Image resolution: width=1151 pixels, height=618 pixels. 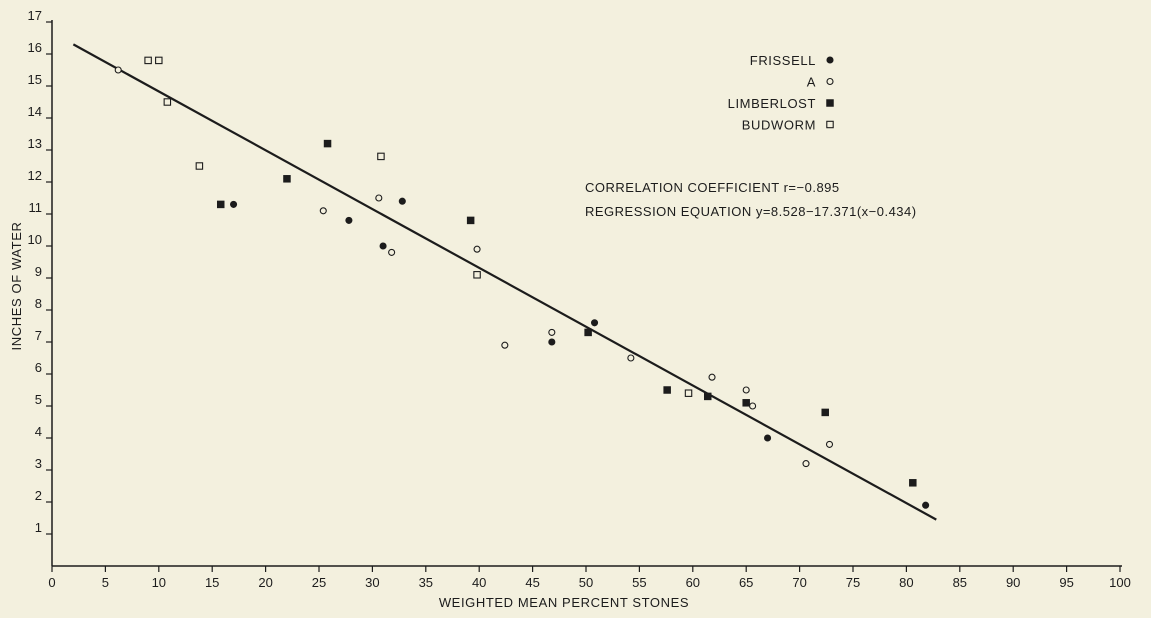 I want to click on x-tick-label: 55, so click(x=639, y=582).